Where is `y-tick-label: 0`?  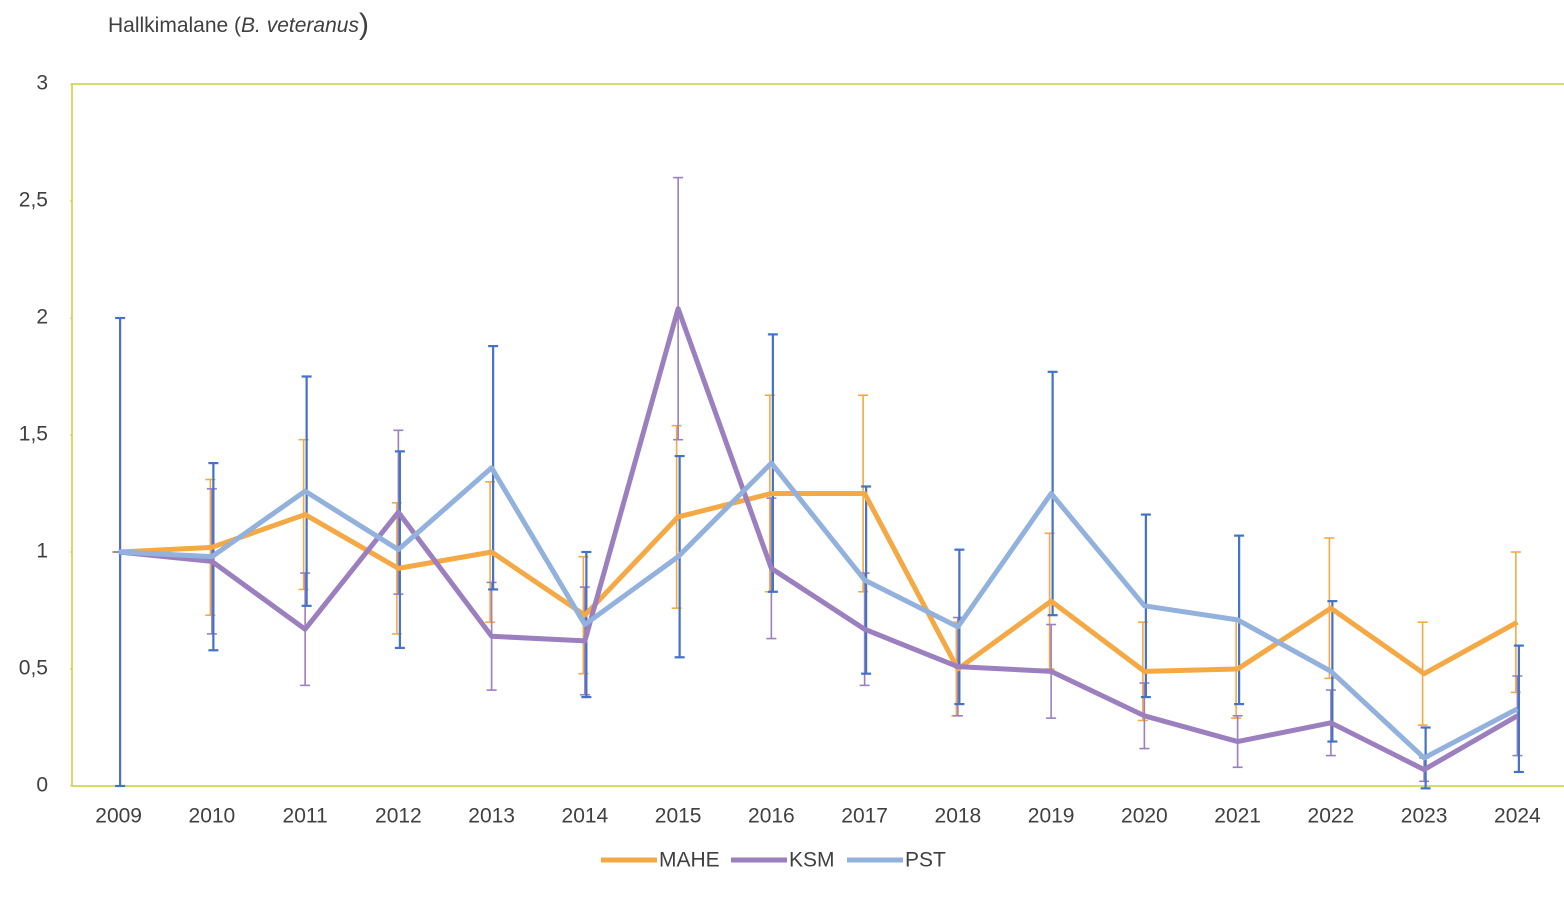
y-tick-label: 0 is located at coordinates (42, 785).